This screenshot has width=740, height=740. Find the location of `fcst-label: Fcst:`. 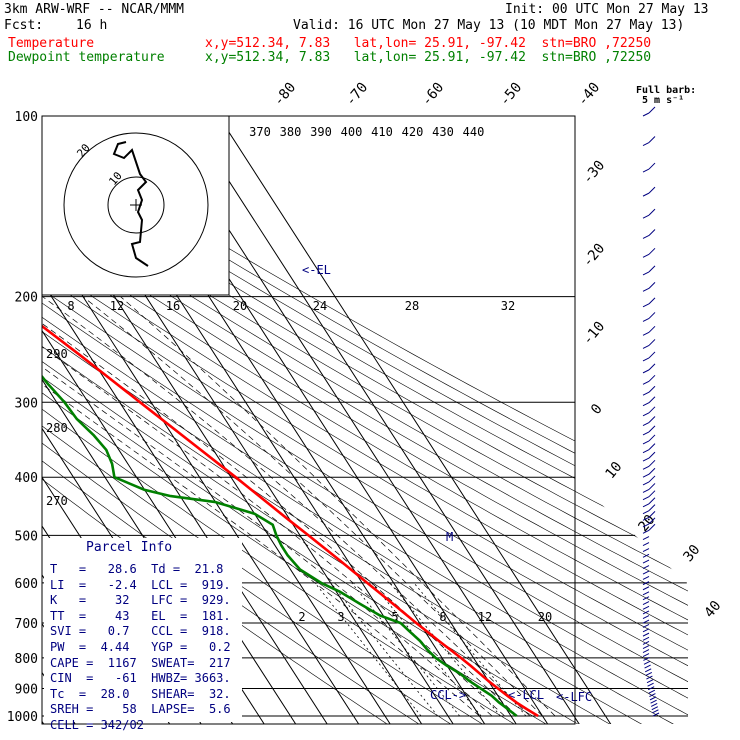

fcst-label: Fcst: is located at coordinates (24, 25).